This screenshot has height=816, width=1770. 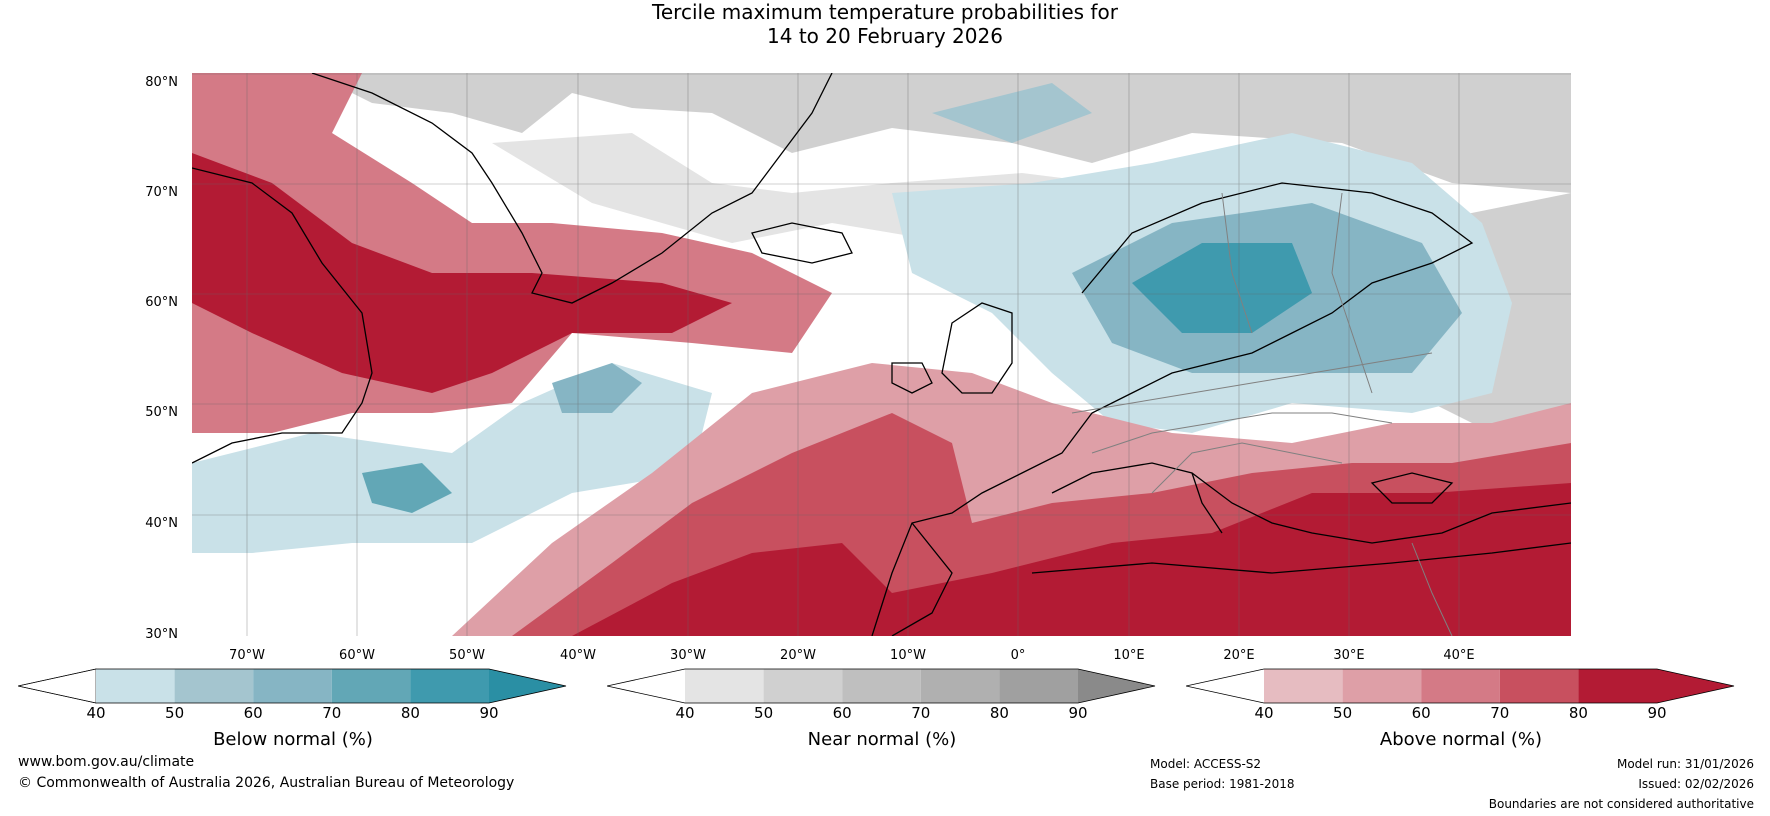 What do you see at coordinates (1078, 713) in the screenshot?
I see `colorbar-near-tick: 90` at bounding box center [1078, 713].